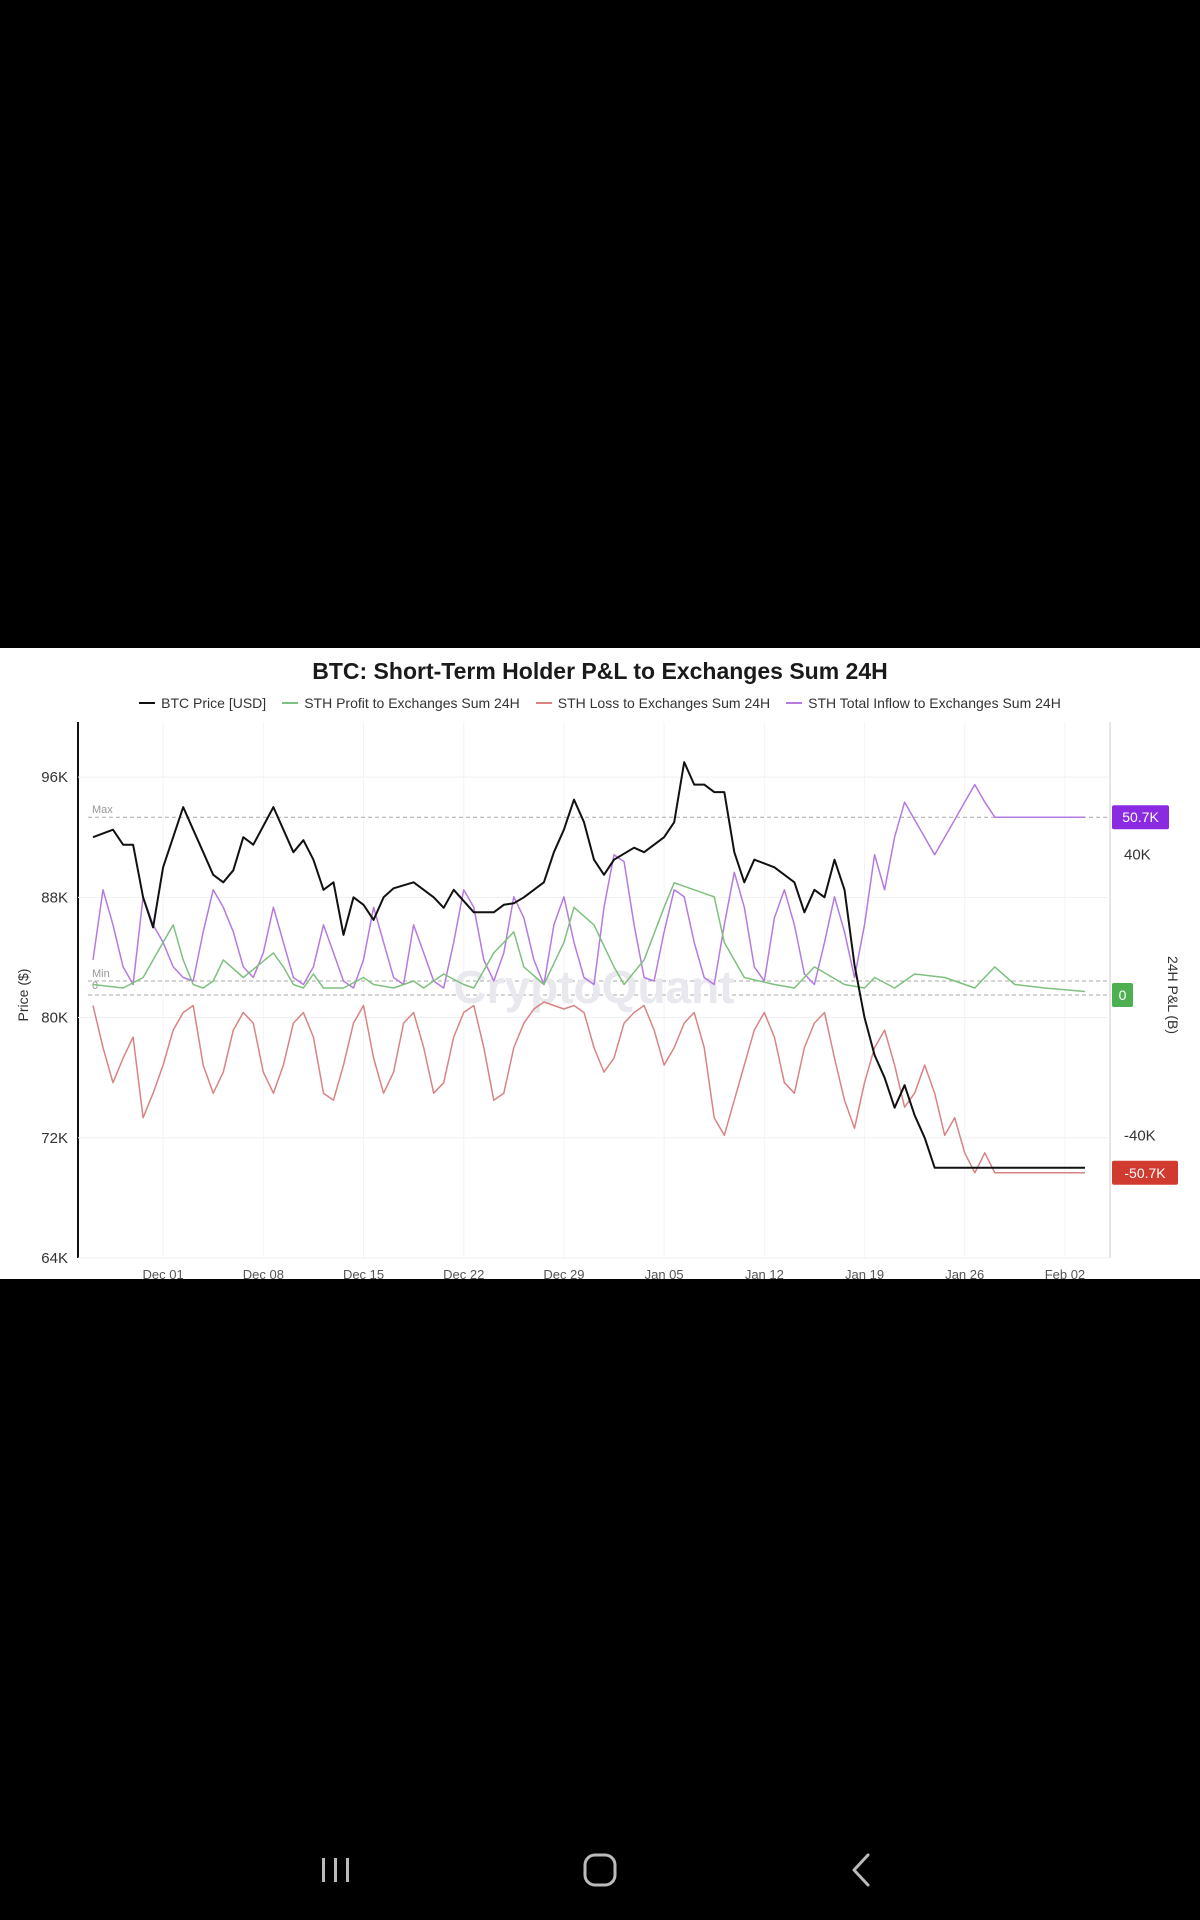 This screenshot has width=1200, height=1920. What do you see at coordinates (54, 1138) in the screenshot?
I see `y-left-tick-label: 72K` at bounding box center [54, 1138].